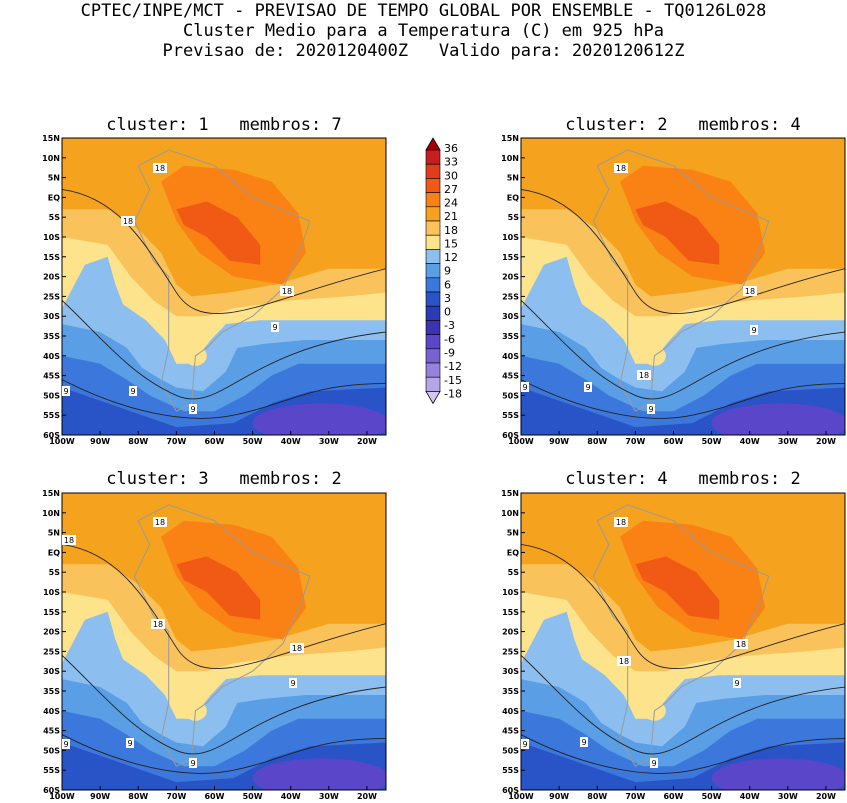  What do you see at coordinates (451, 257) in the screenshot?
I see `colorbar-label: 12` at bounding box center [451, 257].